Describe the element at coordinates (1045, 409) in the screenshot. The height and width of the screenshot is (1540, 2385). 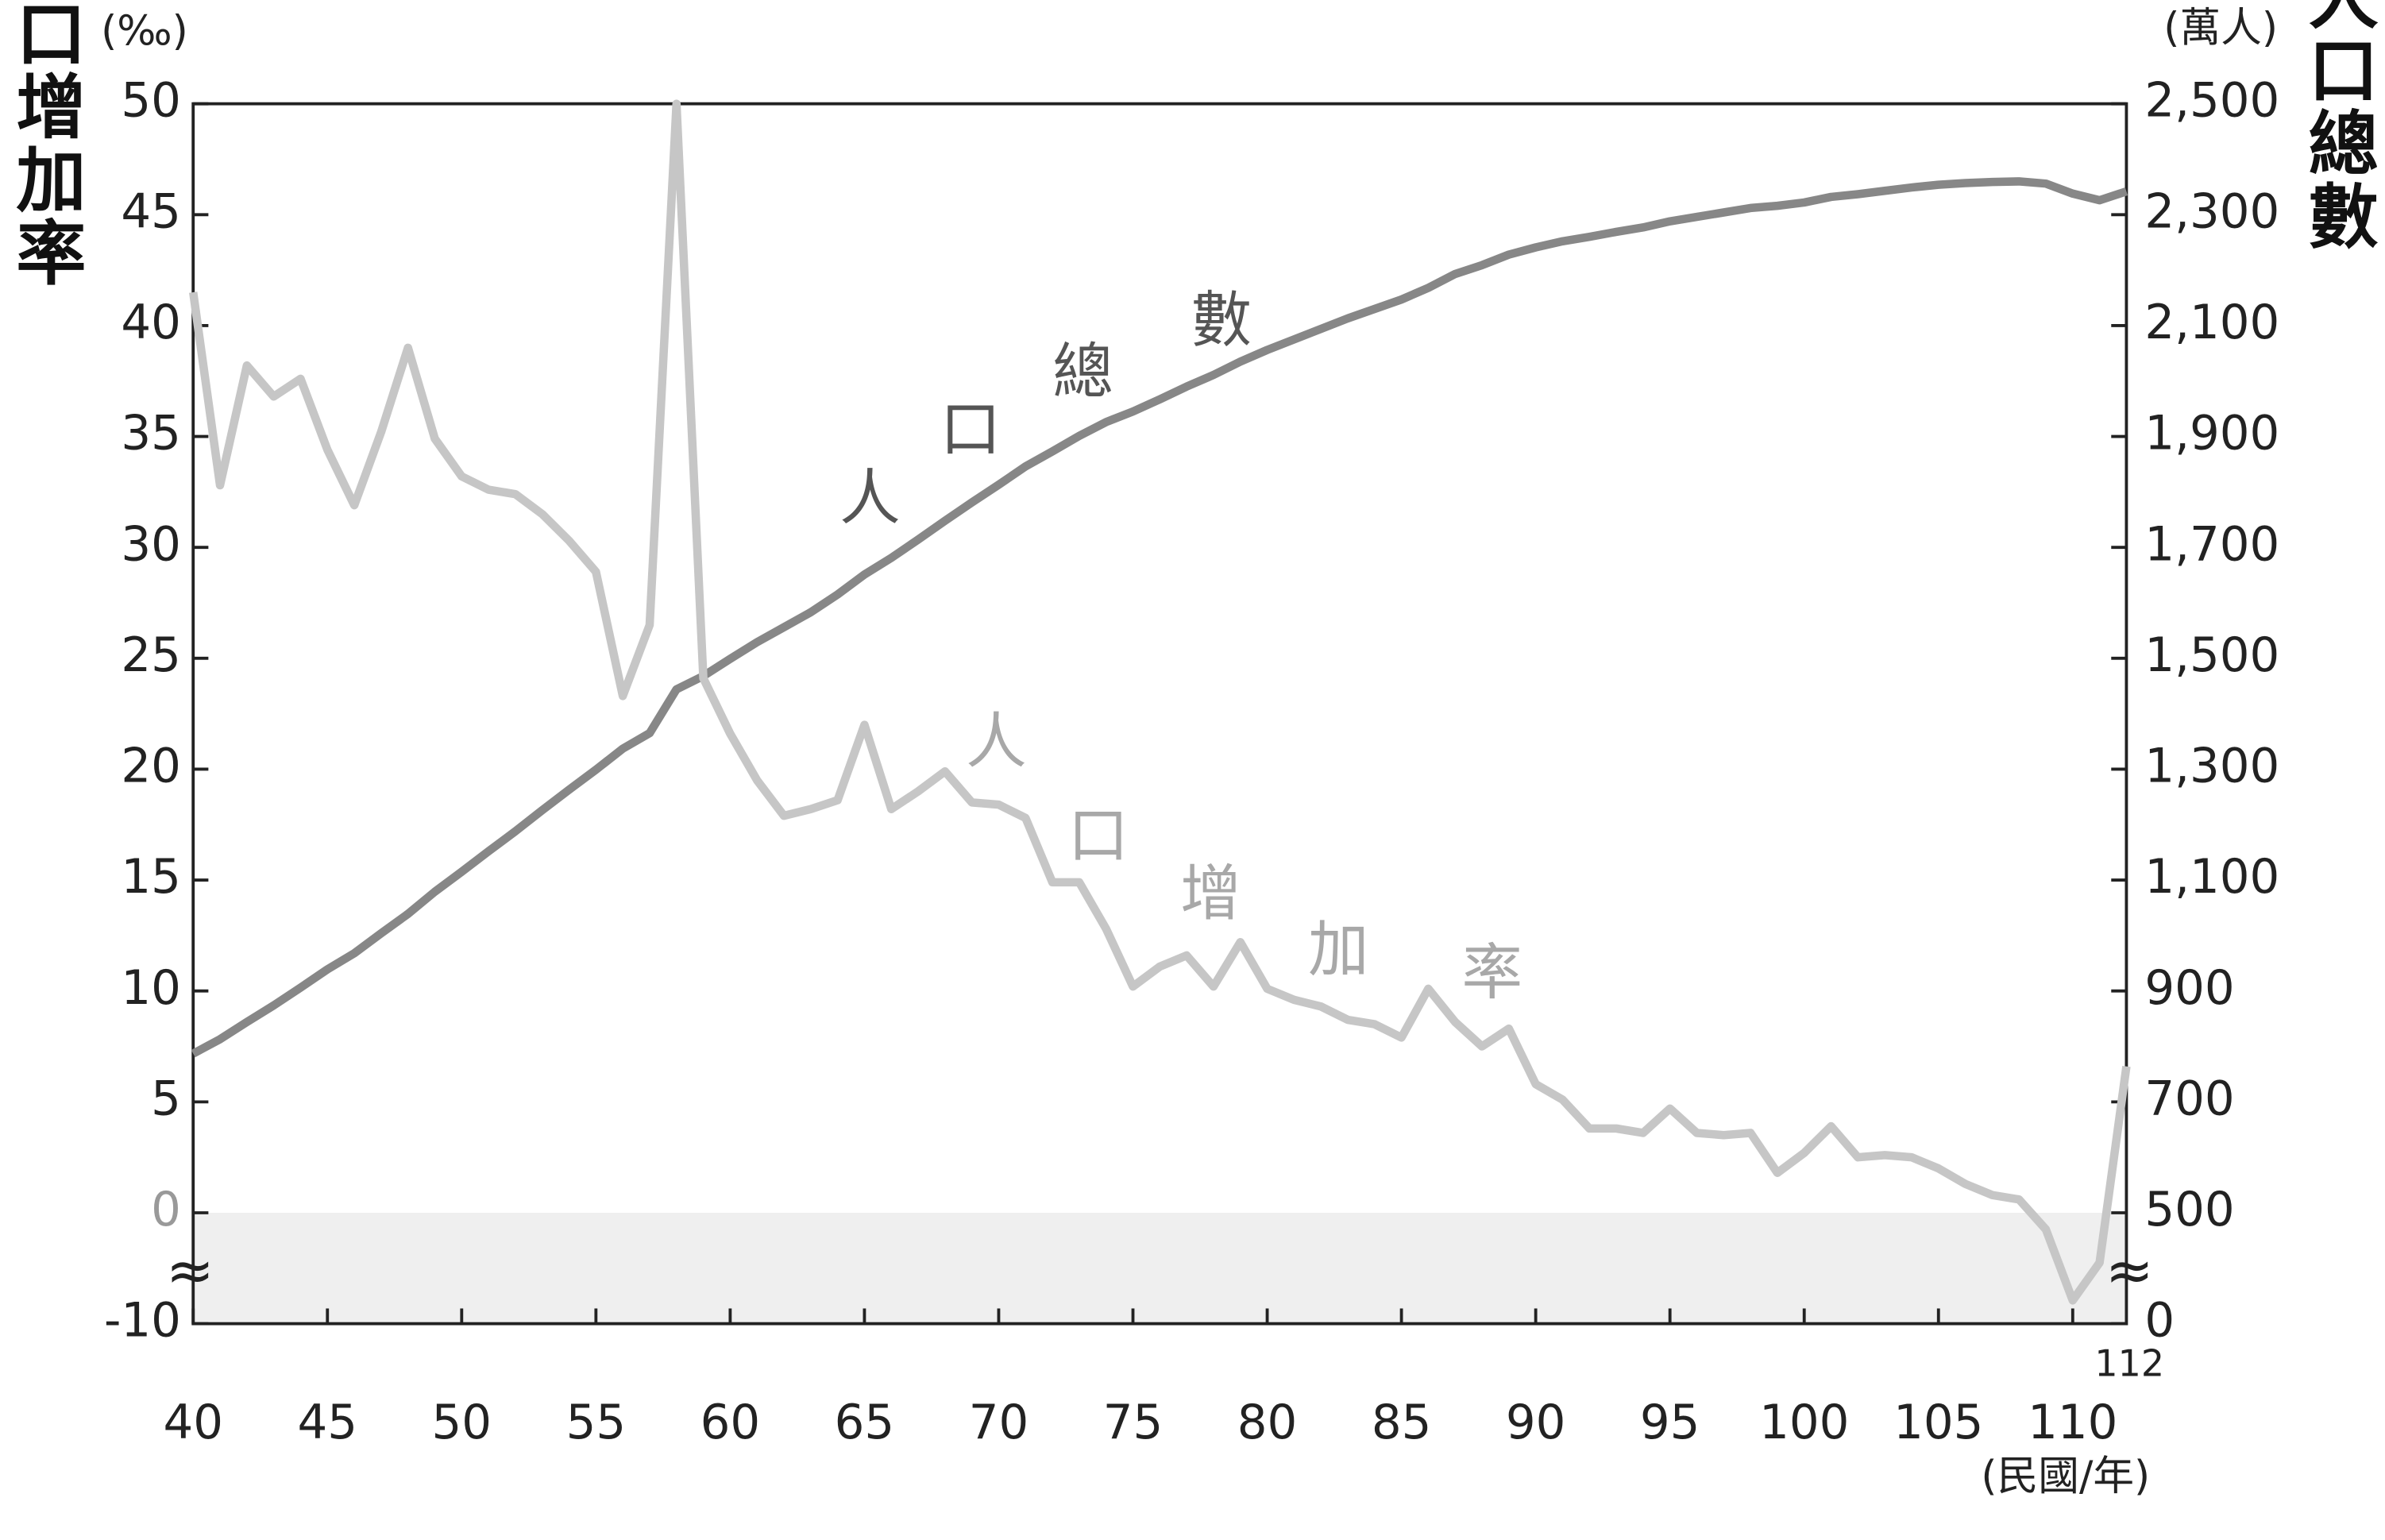
I see `line-annotation: 人口總數` at that location.